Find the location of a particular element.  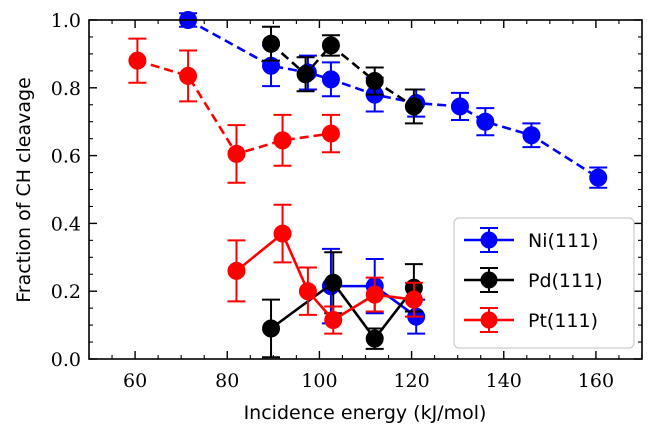

legend-marker-pd111 is located at coordinates (489, 280).